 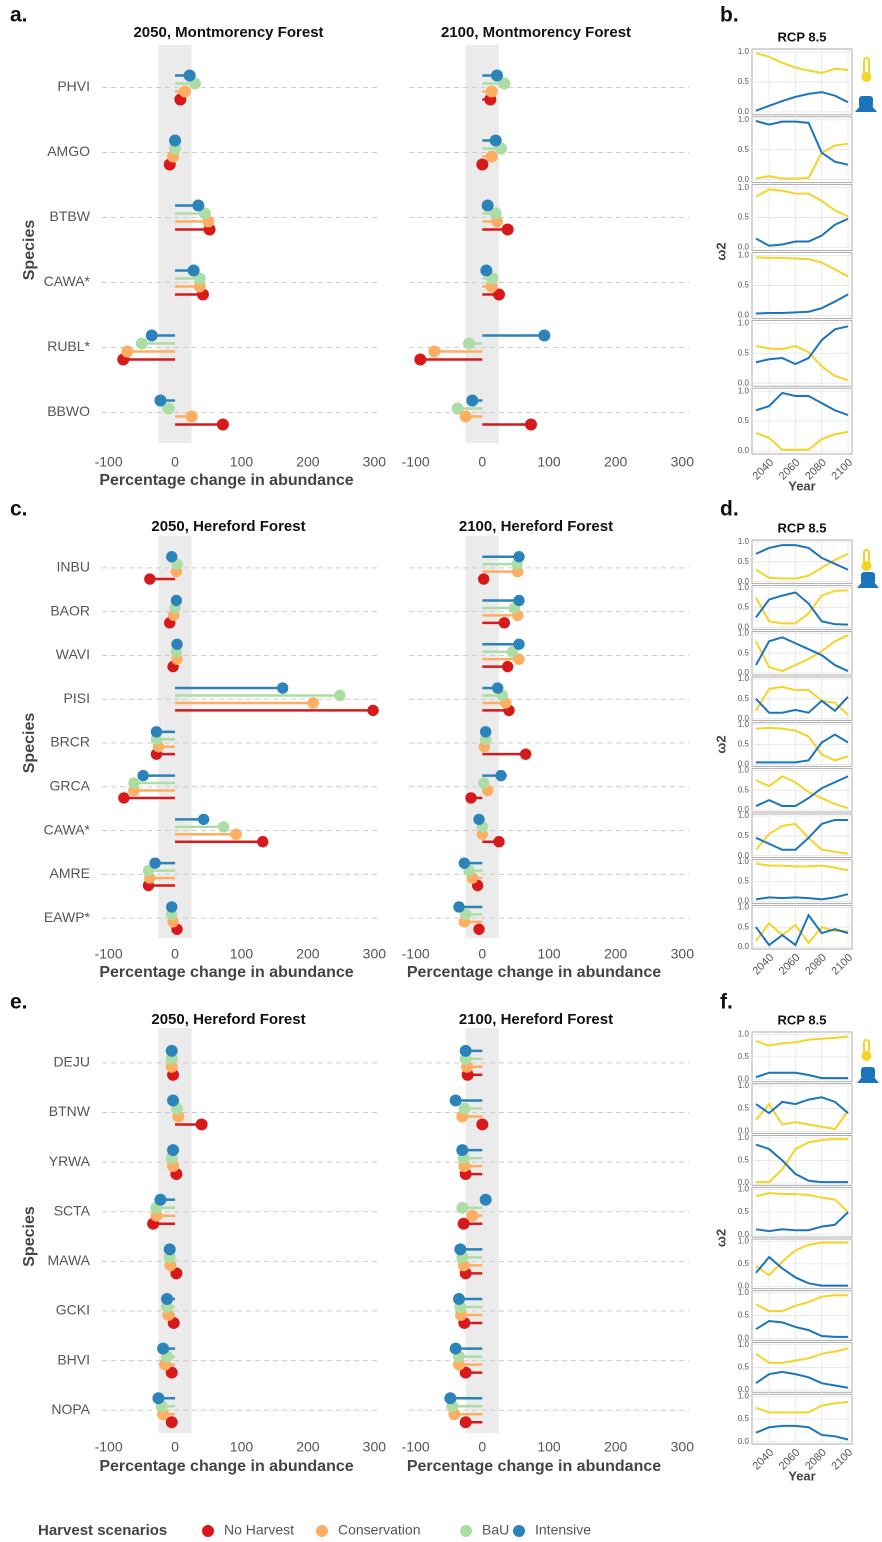 What do you see at coordinates (175, 244) in the screenshot?
I see `shaded-band` at bounding box center [175, 244].